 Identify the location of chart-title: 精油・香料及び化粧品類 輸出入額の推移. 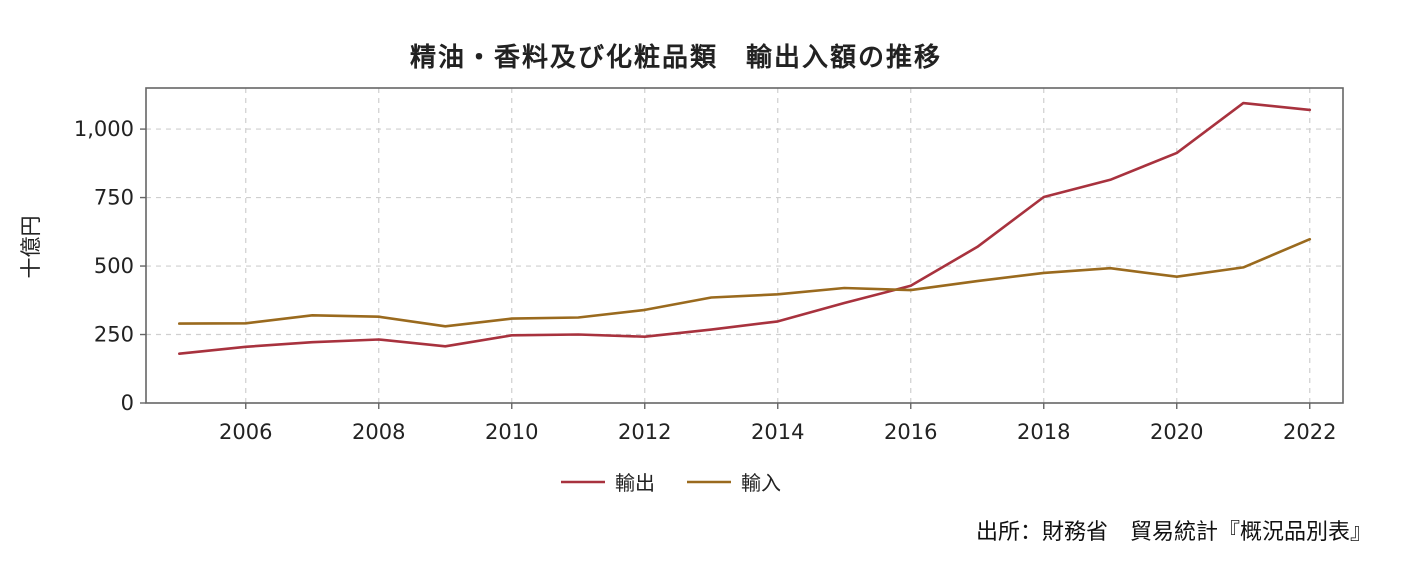
(676, 57).